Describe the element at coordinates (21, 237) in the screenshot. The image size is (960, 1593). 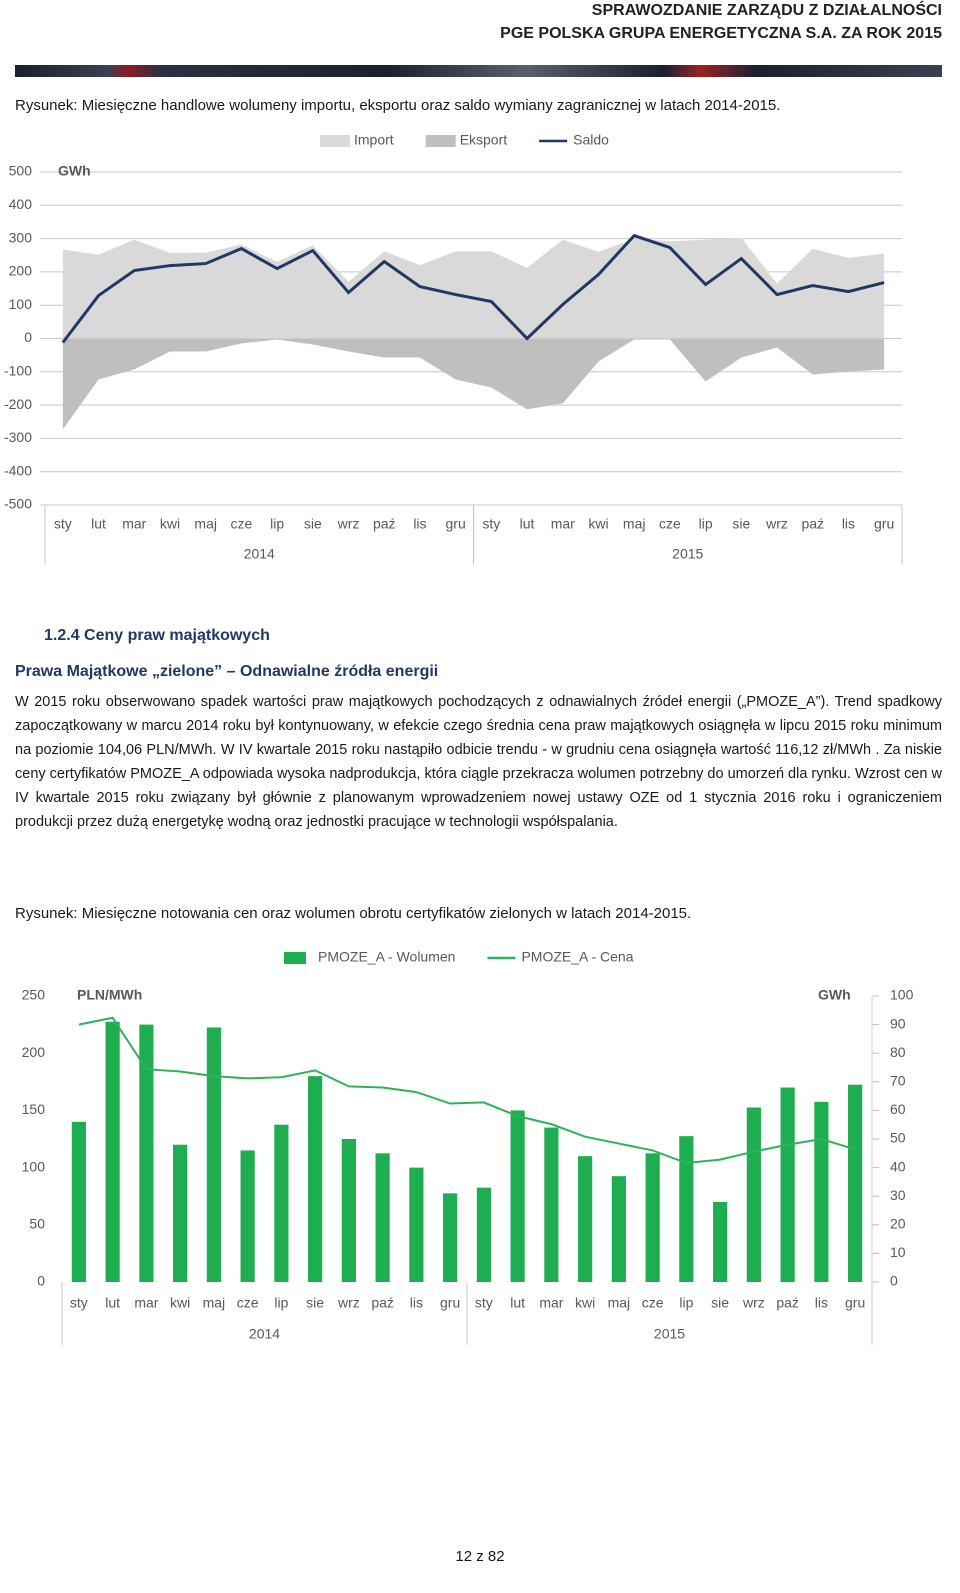
I see `y-tick-label: 300` at that location.